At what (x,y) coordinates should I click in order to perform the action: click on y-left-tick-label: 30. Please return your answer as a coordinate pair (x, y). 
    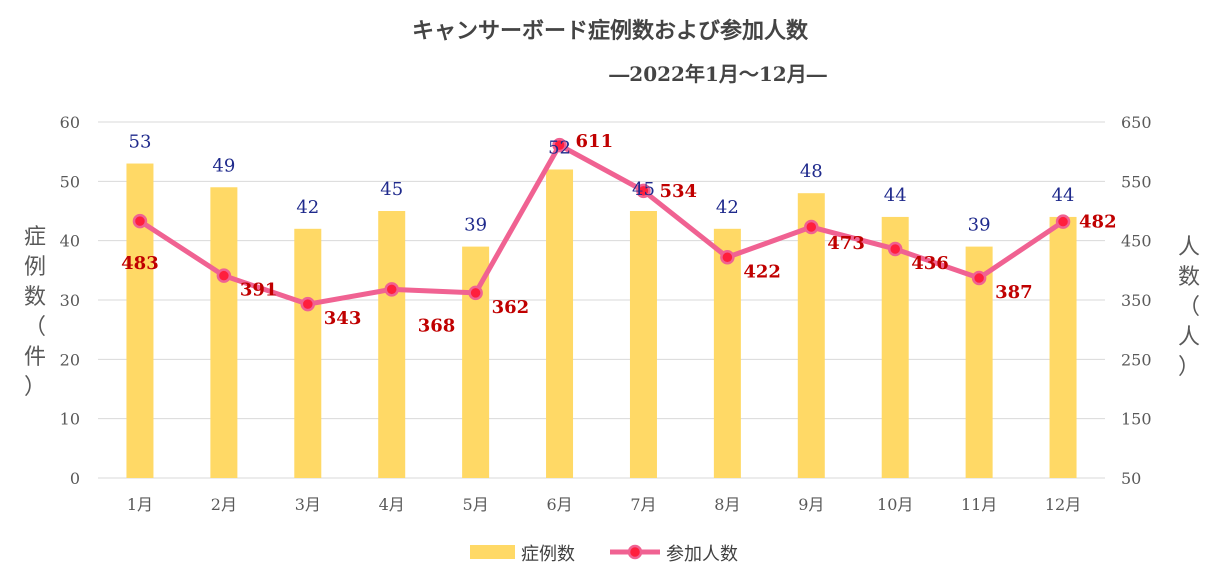
    Looking at the image, I should click on (70, 300).